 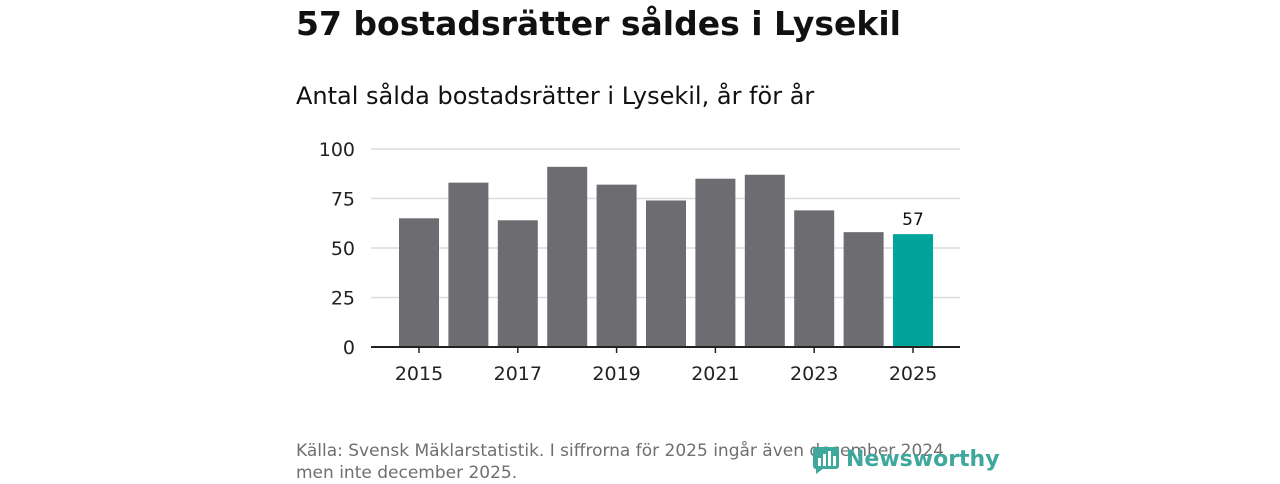 What do you see at coordinates (567, 256) in the screenshot?
I see `bar-2018` at bounding box center [567, 256].